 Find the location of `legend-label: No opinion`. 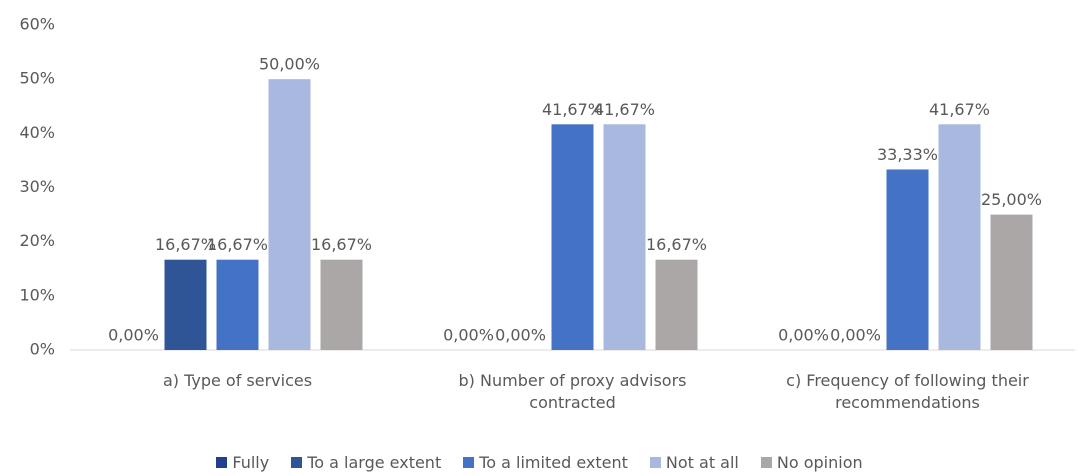

legend-label: No opinion is located at coordinates (819, 462).